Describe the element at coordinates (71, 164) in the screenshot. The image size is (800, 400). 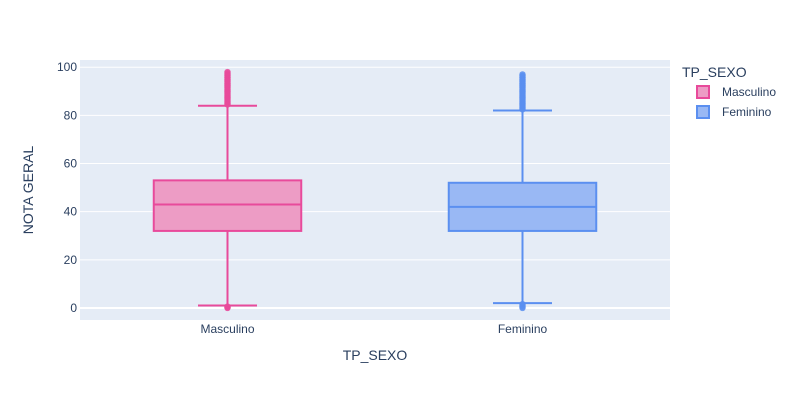
I see `y-tick-60: 60` at that location.